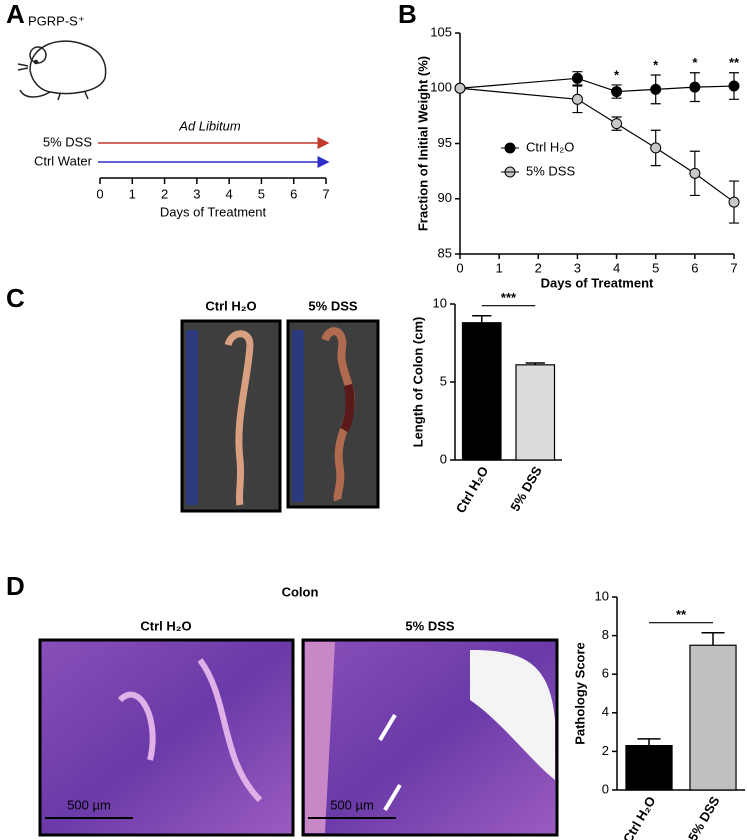 This screenshot has width=747, height=840. What do you see at coordinates (347, 408) in the screenshot?
I see `colon-dark` at bounding box center [347, 408].